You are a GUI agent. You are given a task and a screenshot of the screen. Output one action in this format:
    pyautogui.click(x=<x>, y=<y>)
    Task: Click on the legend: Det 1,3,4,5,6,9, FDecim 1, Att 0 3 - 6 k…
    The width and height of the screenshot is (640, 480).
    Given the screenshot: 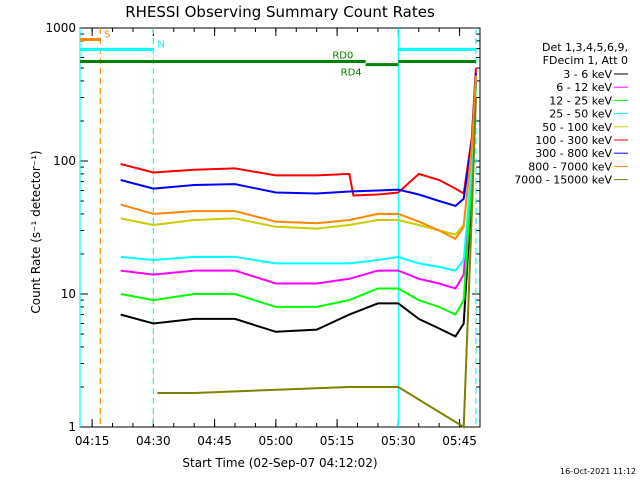 What is the action you would take?
    pyautogui.click(x=571, y=114)
    